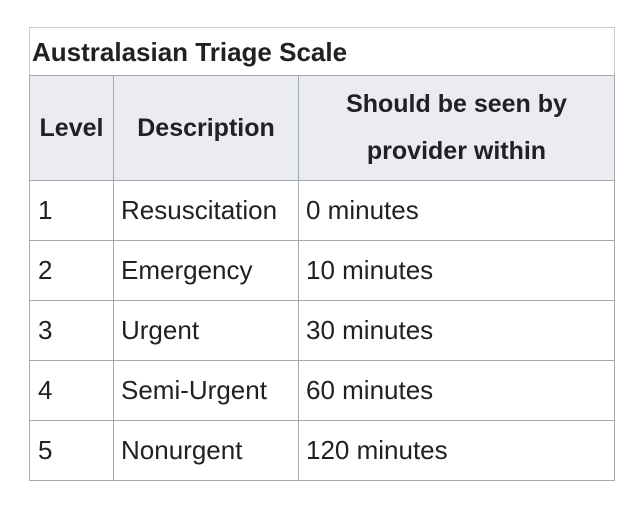 Image resolution: width=640 pixels, height=506 pixels. I want to click on table-row: 2 Emergency 10 minutes, so click(322, 270).